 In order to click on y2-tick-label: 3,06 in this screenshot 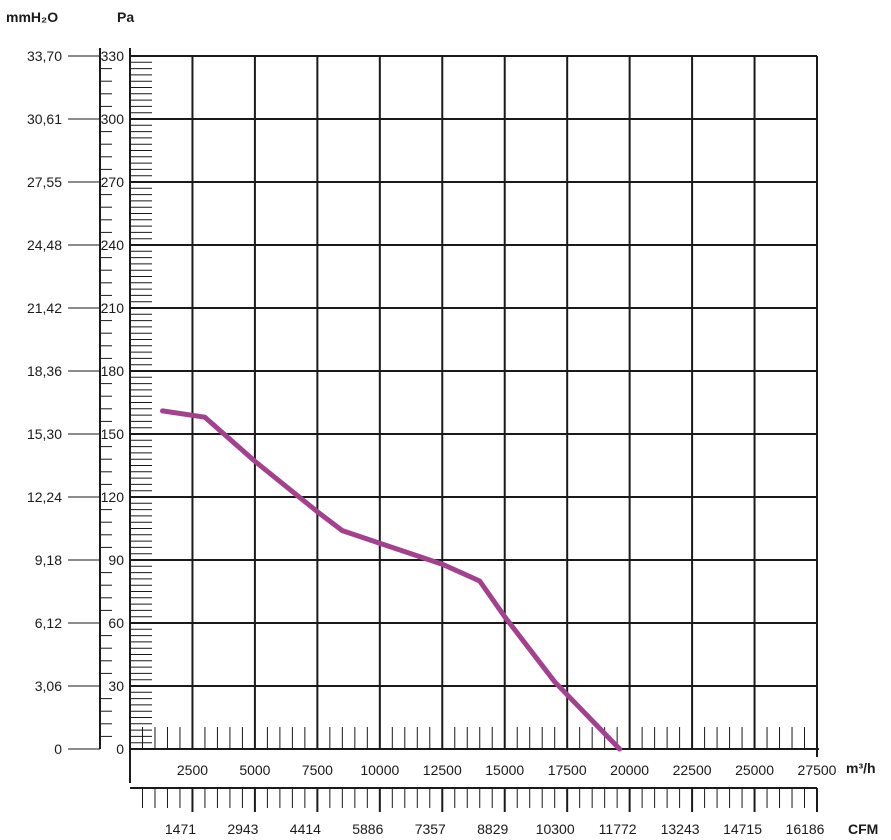, I will do `click(48, 686)`.